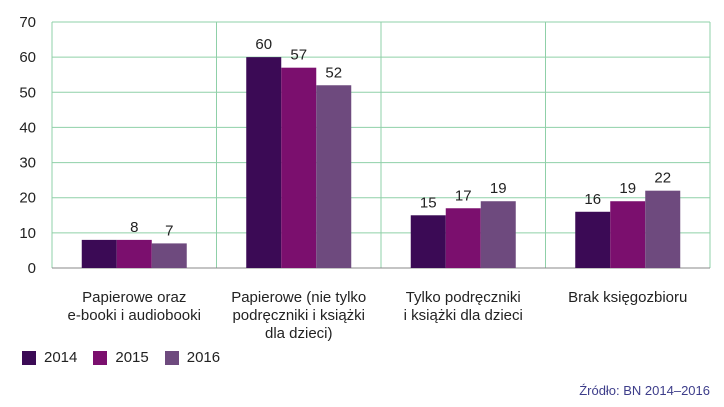 Image resolution: width=724 pixels, height=407 pixels. What do you see at coordinates (171, 357) in the screenshot?
I see `legend-swatch-2016` at bounding box center [171, 357].